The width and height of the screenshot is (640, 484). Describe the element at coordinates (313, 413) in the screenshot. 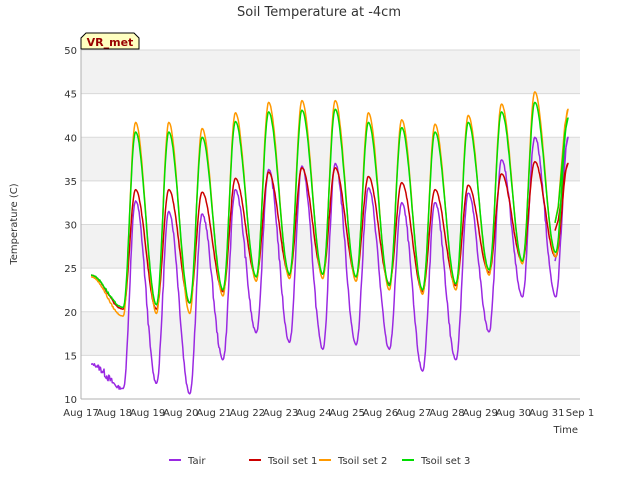

I see `x-tick-label: Aug 24` at that location.